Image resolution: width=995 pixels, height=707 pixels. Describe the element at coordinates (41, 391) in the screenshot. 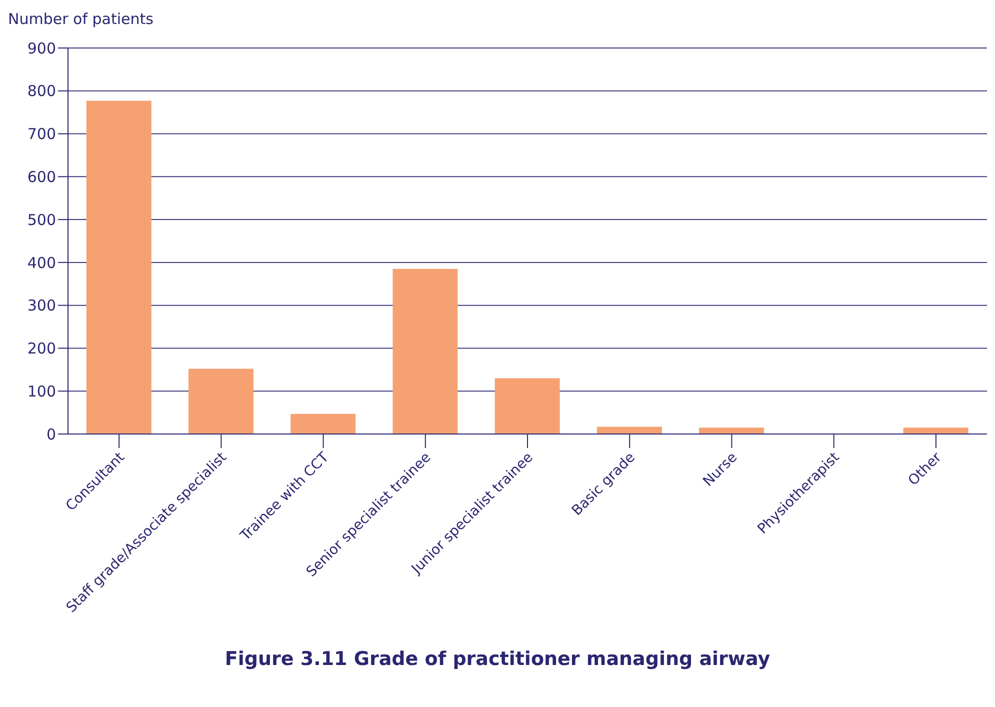

I see `y-tick-label: 100` at that location.